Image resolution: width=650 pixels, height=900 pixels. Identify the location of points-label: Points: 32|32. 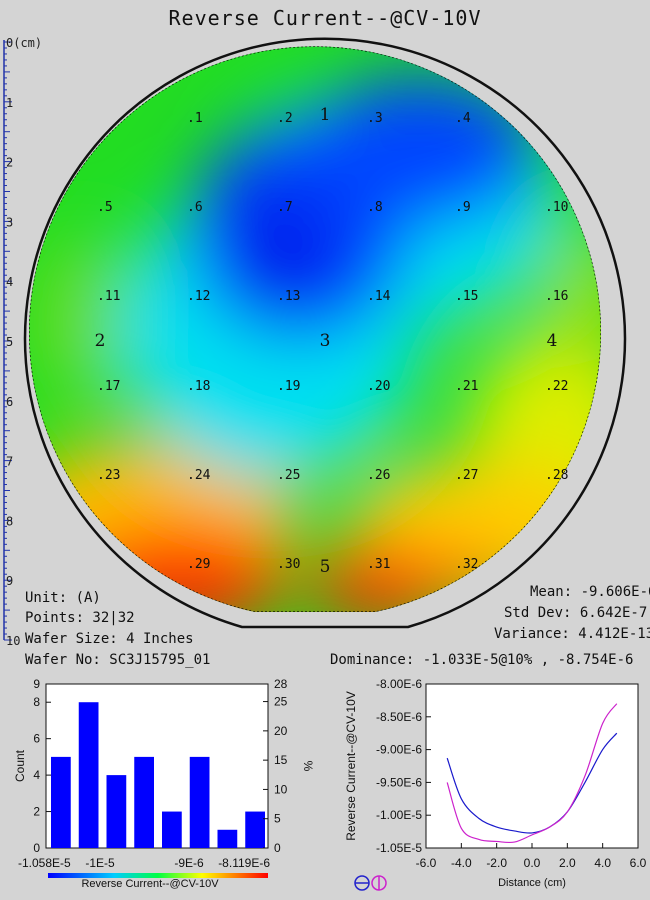
(80, 618).